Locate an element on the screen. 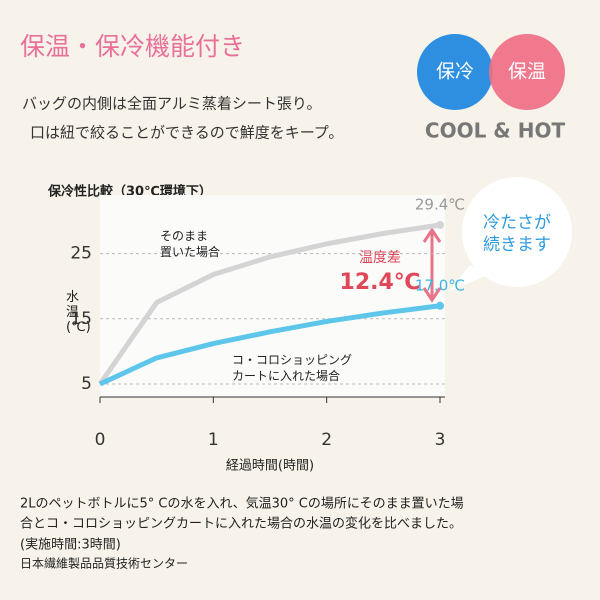 This screenshot has width=600, height=600. line is located at coordinates (269, 345).